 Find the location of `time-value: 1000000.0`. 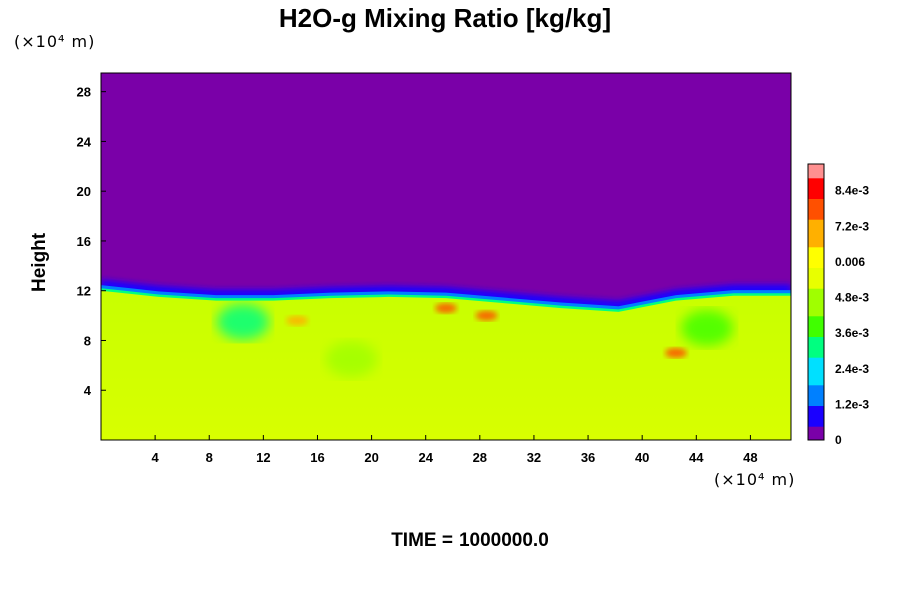

time-value: 1000000.0 is located at coordinates (503, 540).